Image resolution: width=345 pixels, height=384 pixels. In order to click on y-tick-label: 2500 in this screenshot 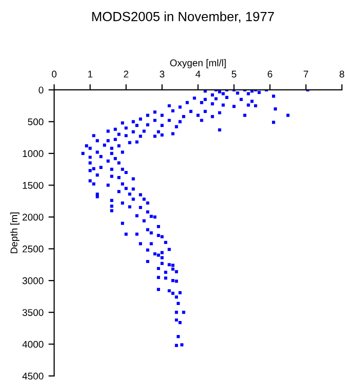, I will do `click(33, 249)`.